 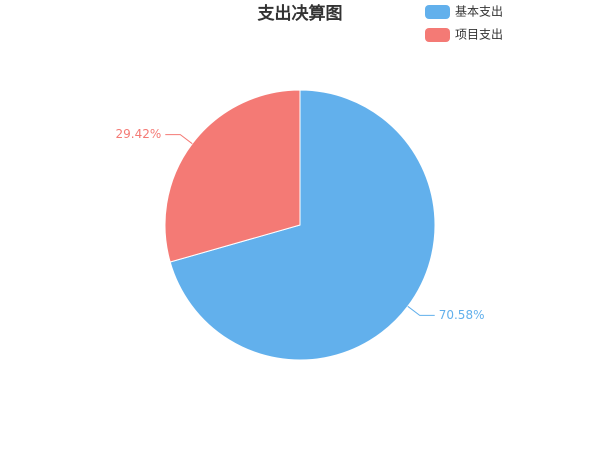 What do you see at coordinates (462, 315) in the screenshot?
I see `data-label: 70.58%` at bounding box center [462, 315].